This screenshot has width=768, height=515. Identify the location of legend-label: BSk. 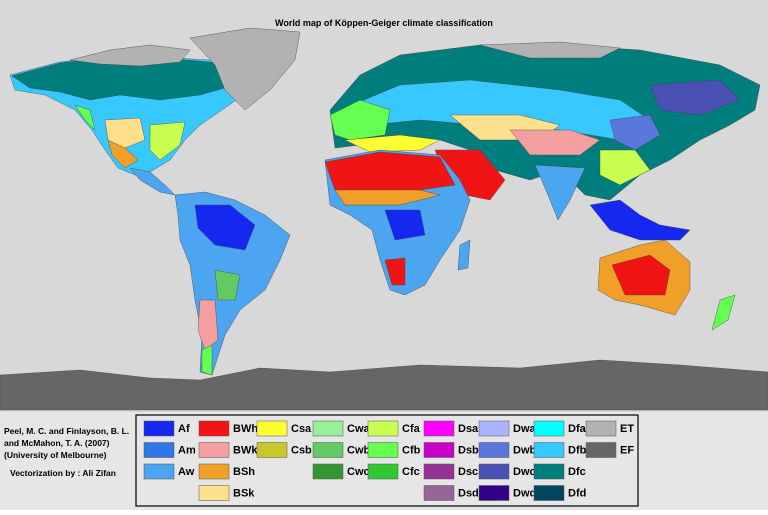
(244, 493).